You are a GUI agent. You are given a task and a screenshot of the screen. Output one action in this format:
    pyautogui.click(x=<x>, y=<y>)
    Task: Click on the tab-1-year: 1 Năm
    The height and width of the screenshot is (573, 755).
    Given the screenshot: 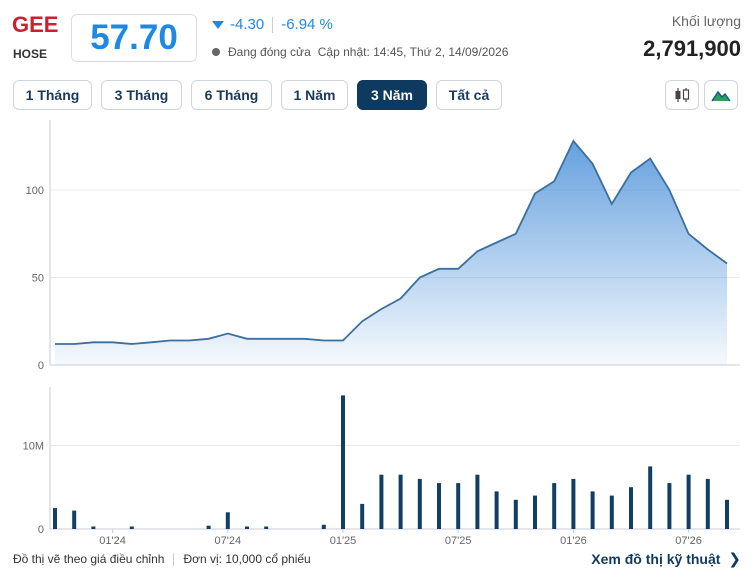 What is the action you would take?
    pyautogui.click(x=314, y=95)
    